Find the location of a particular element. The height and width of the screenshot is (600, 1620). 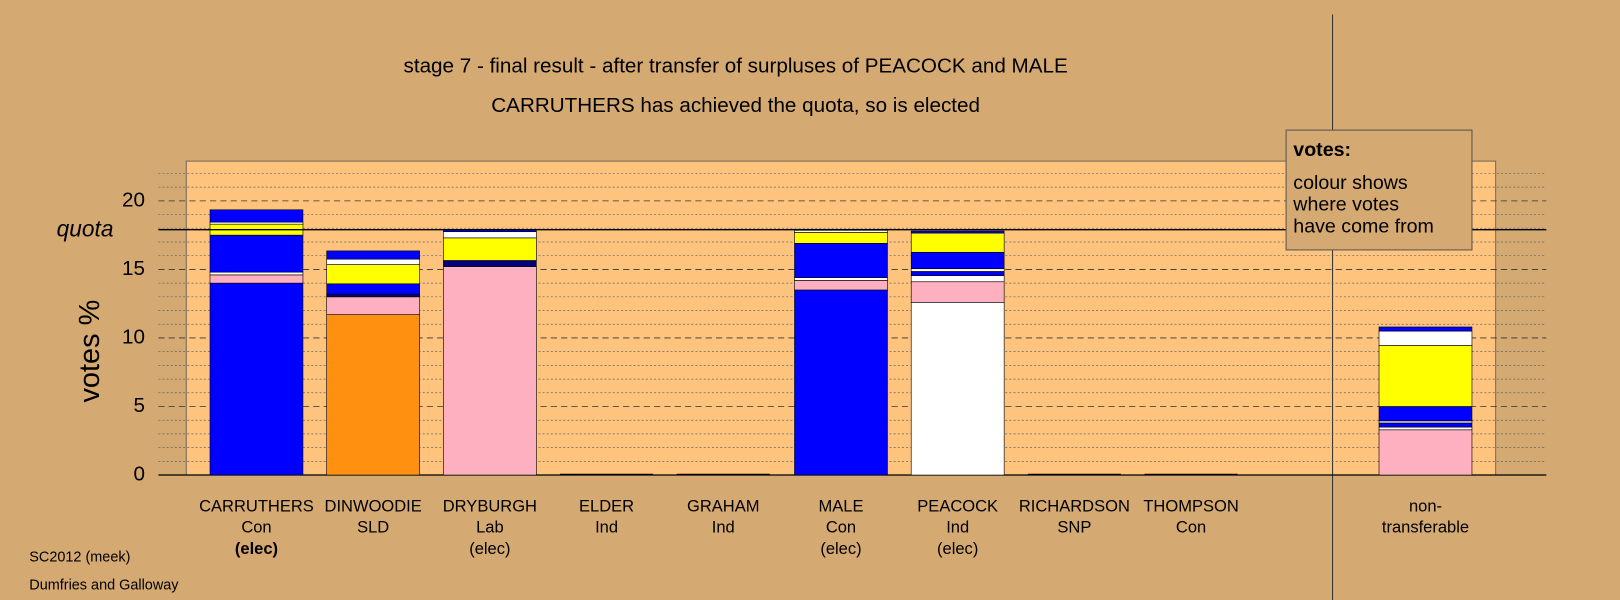

x-tick-label: SLD is located at coordinates (373, 527).